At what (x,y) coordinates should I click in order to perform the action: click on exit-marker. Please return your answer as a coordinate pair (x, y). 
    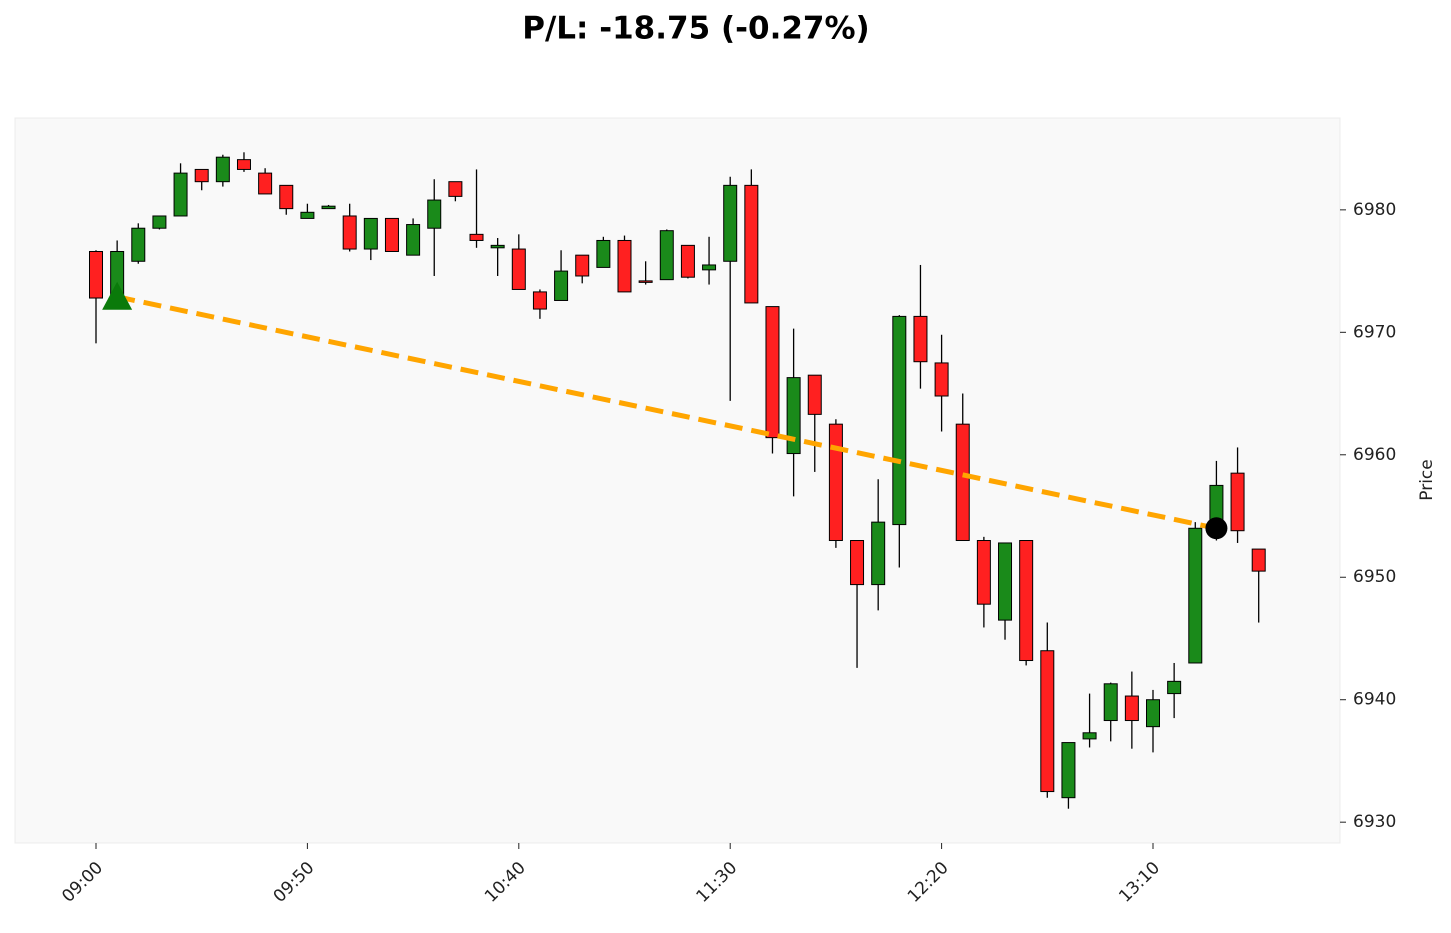
    Looking at the image, I should click on (1216, 528).